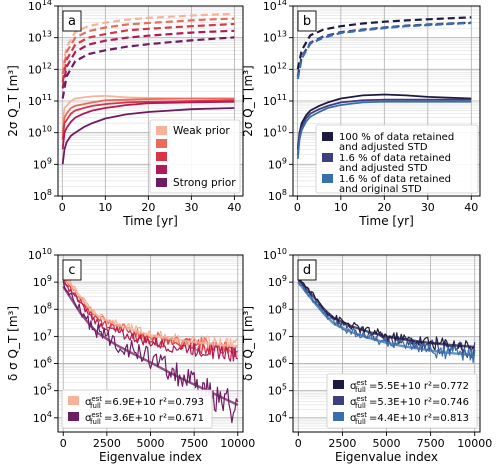 Image resolution: width=500 pixels, height=475 pixels. What do you see at coordinates (395, 179) in the screenshot?
I see `legend-label: 1.6 % of data retained` at bounding box center [395, 179].